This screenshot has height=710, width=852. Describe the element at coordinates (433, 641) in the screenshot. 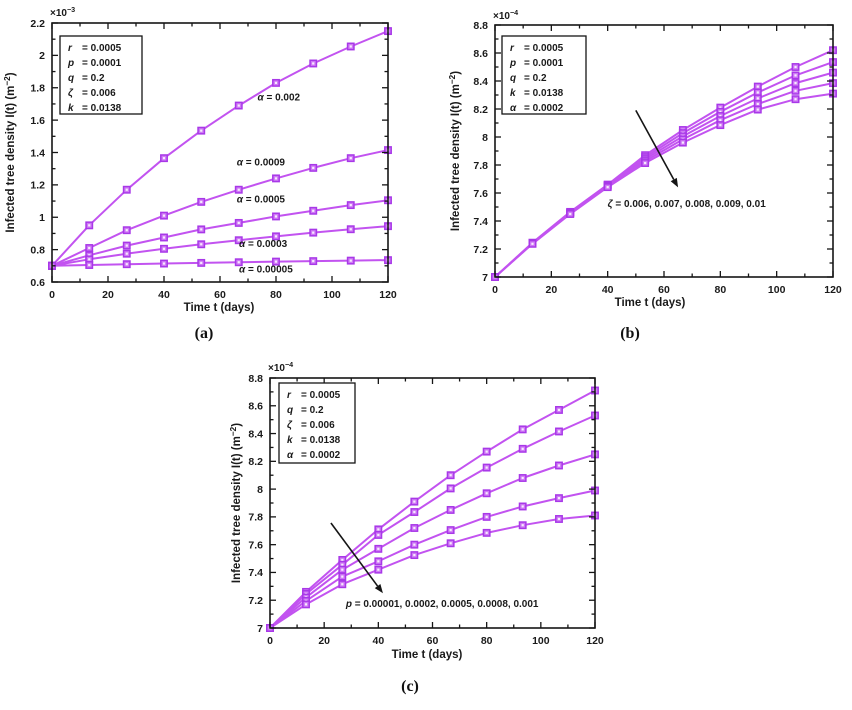

I see `x-tick-label: 60` at that location.